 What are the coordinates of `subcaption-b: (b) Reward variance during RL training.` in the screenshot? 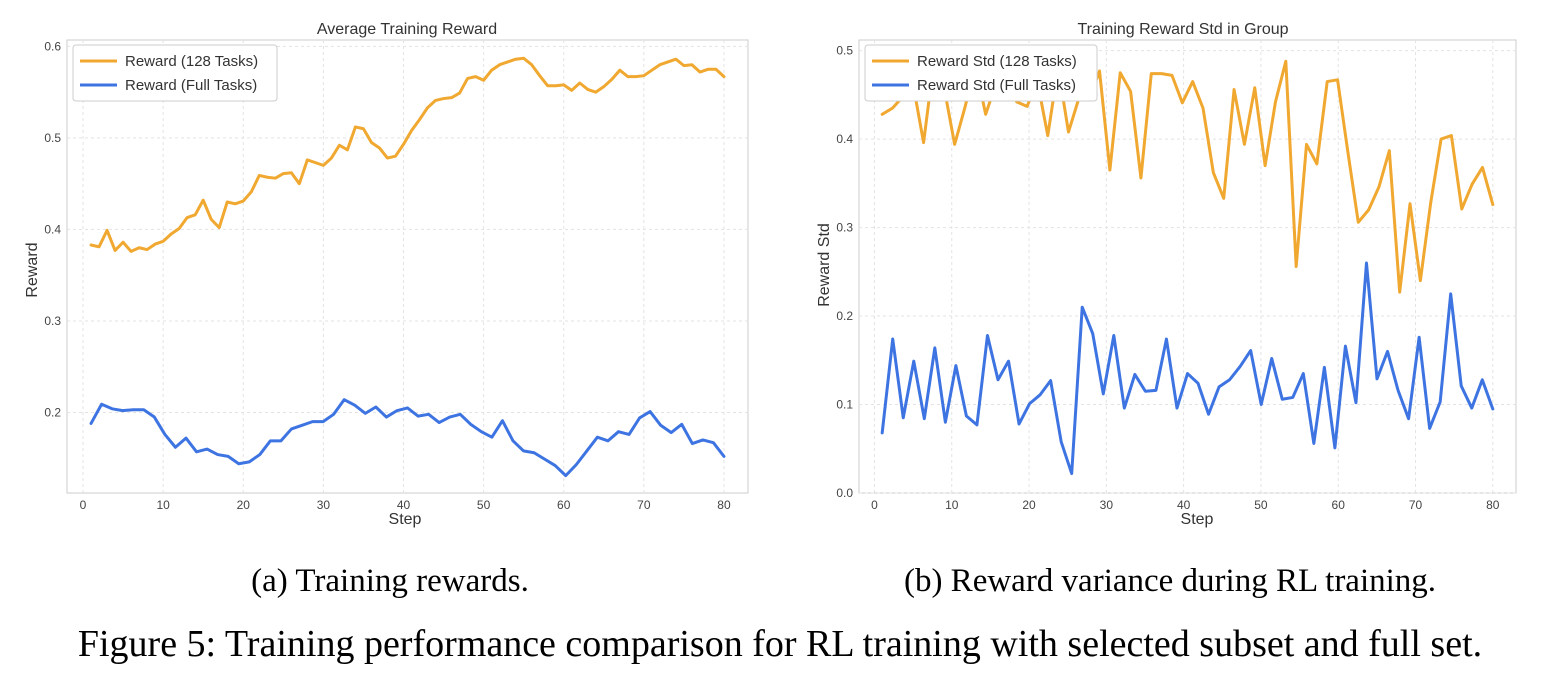 It's located at (1170, 581).